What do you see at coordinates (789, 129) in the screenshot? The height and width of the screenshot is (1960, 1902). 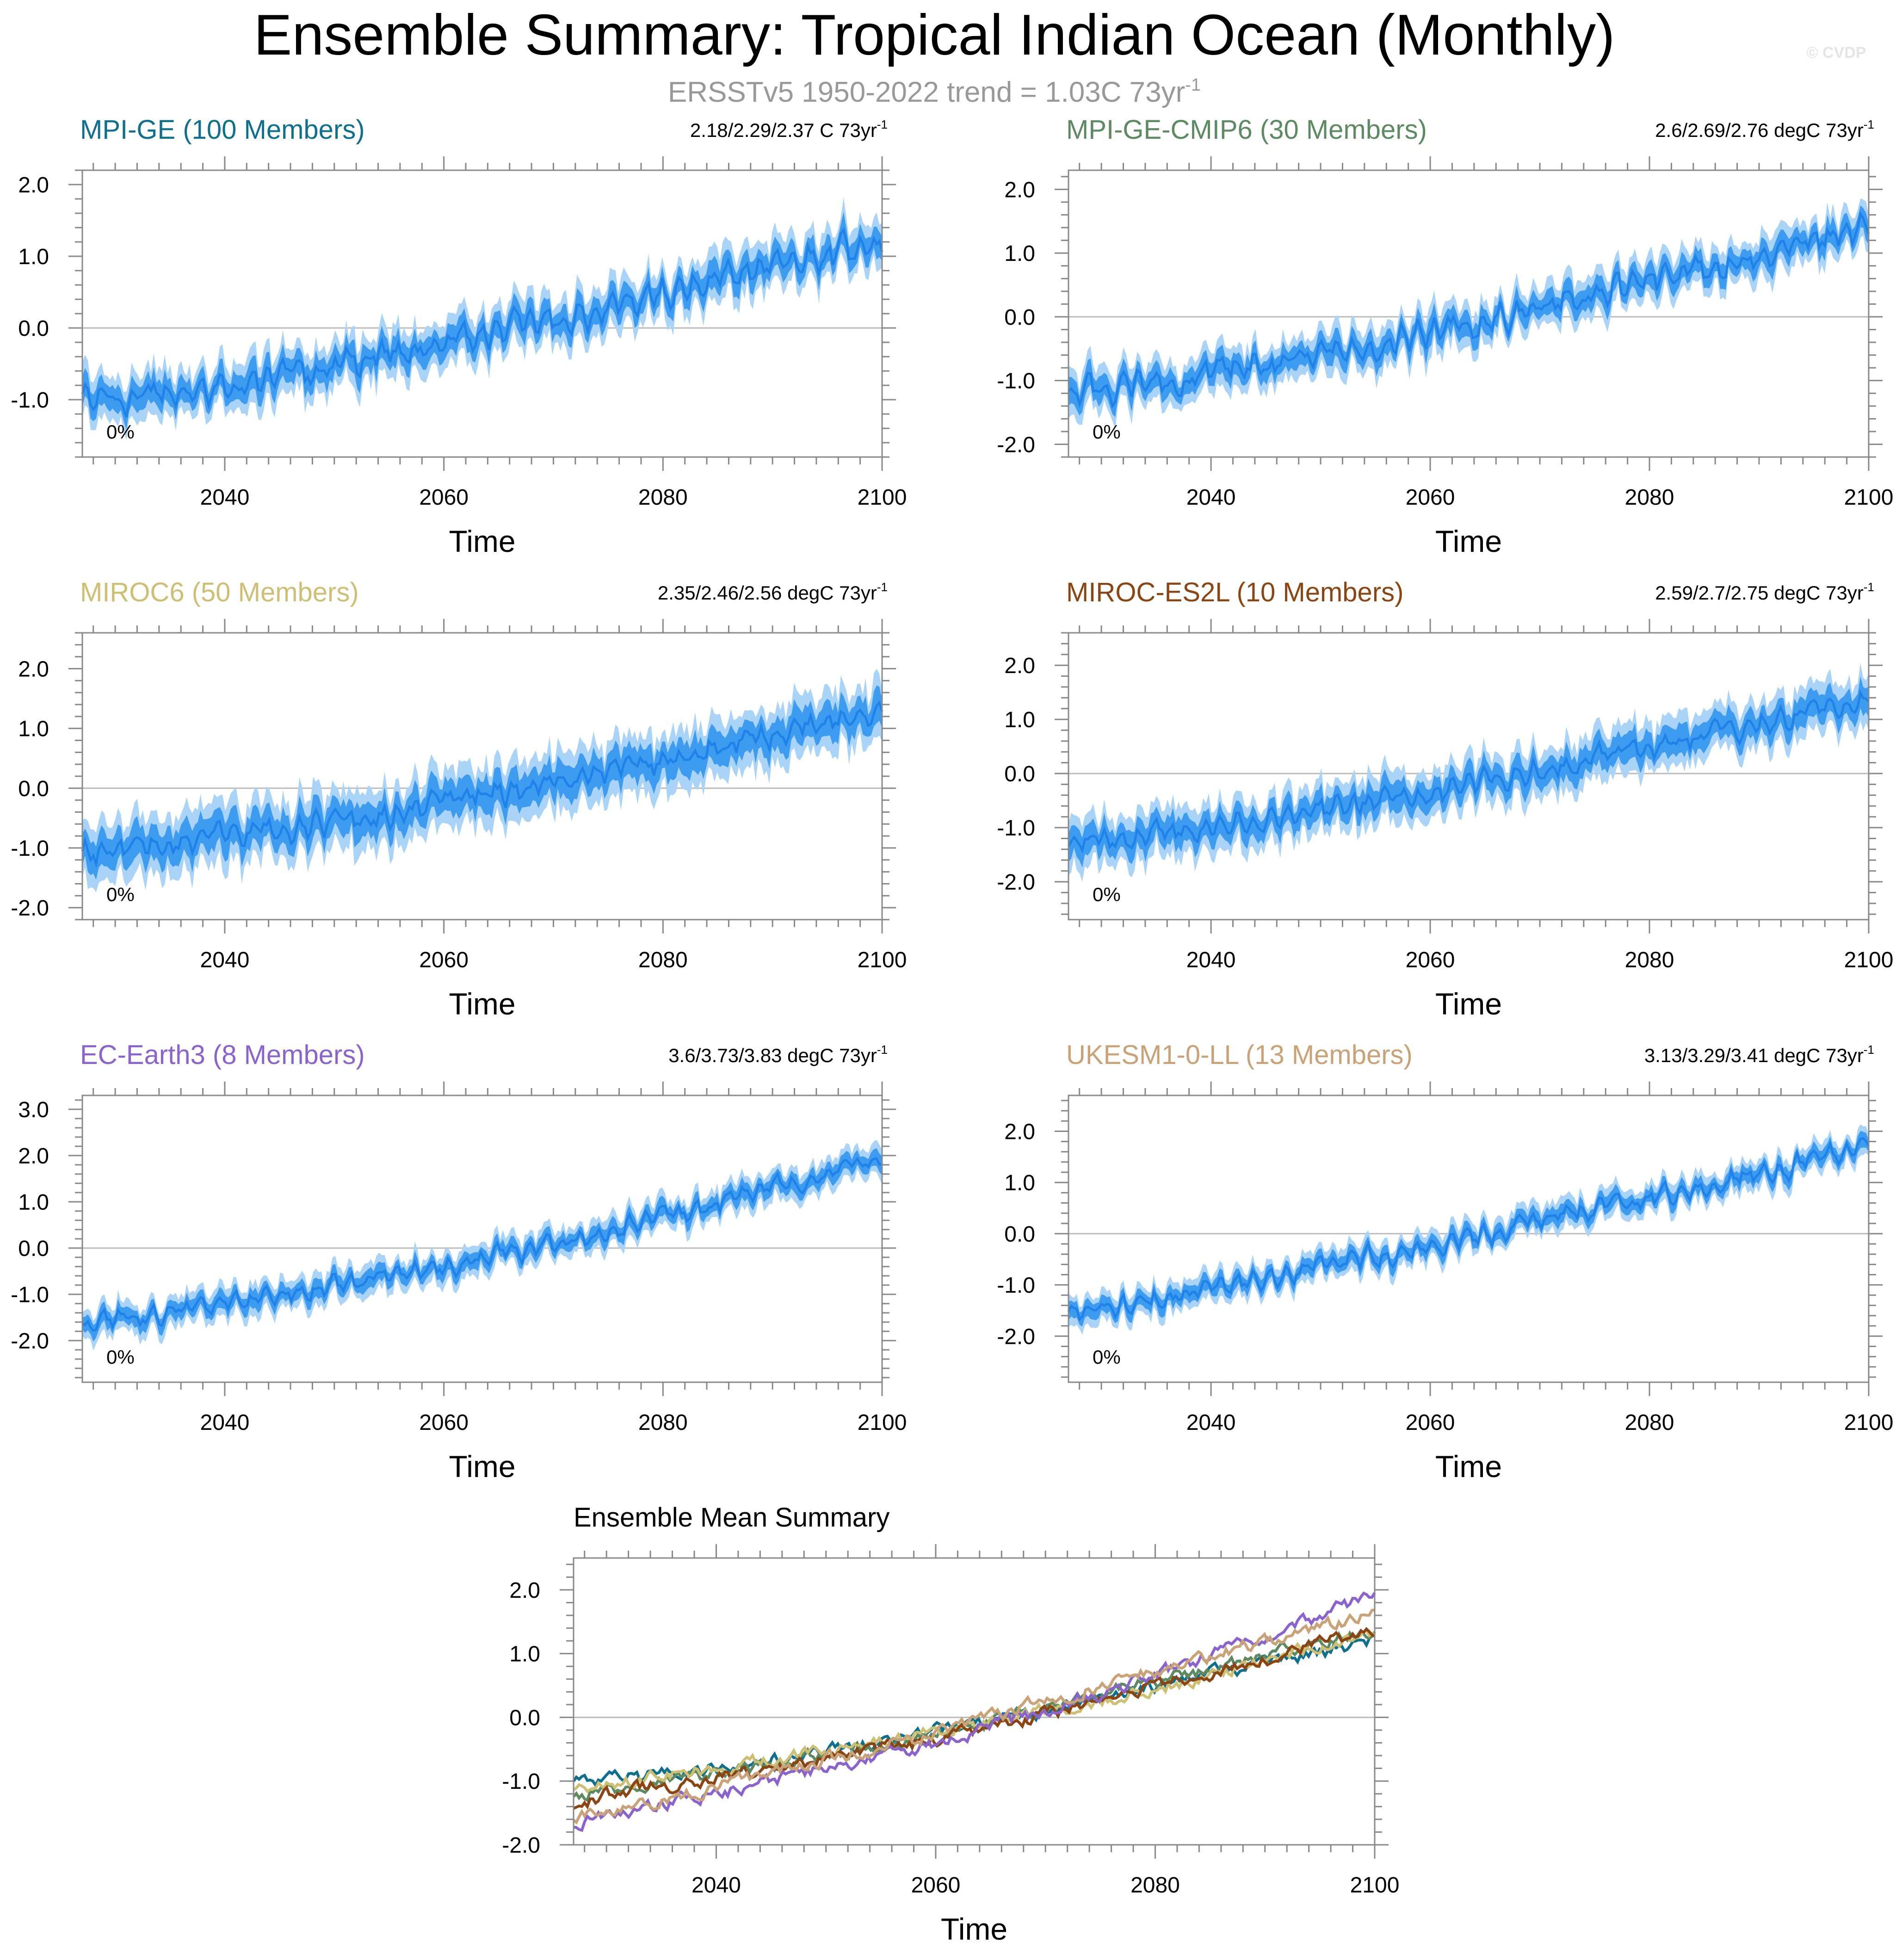 I see `trend-label: 2.18/2.29/2.37 C 73yr-1` at bounding box center [789, 129].